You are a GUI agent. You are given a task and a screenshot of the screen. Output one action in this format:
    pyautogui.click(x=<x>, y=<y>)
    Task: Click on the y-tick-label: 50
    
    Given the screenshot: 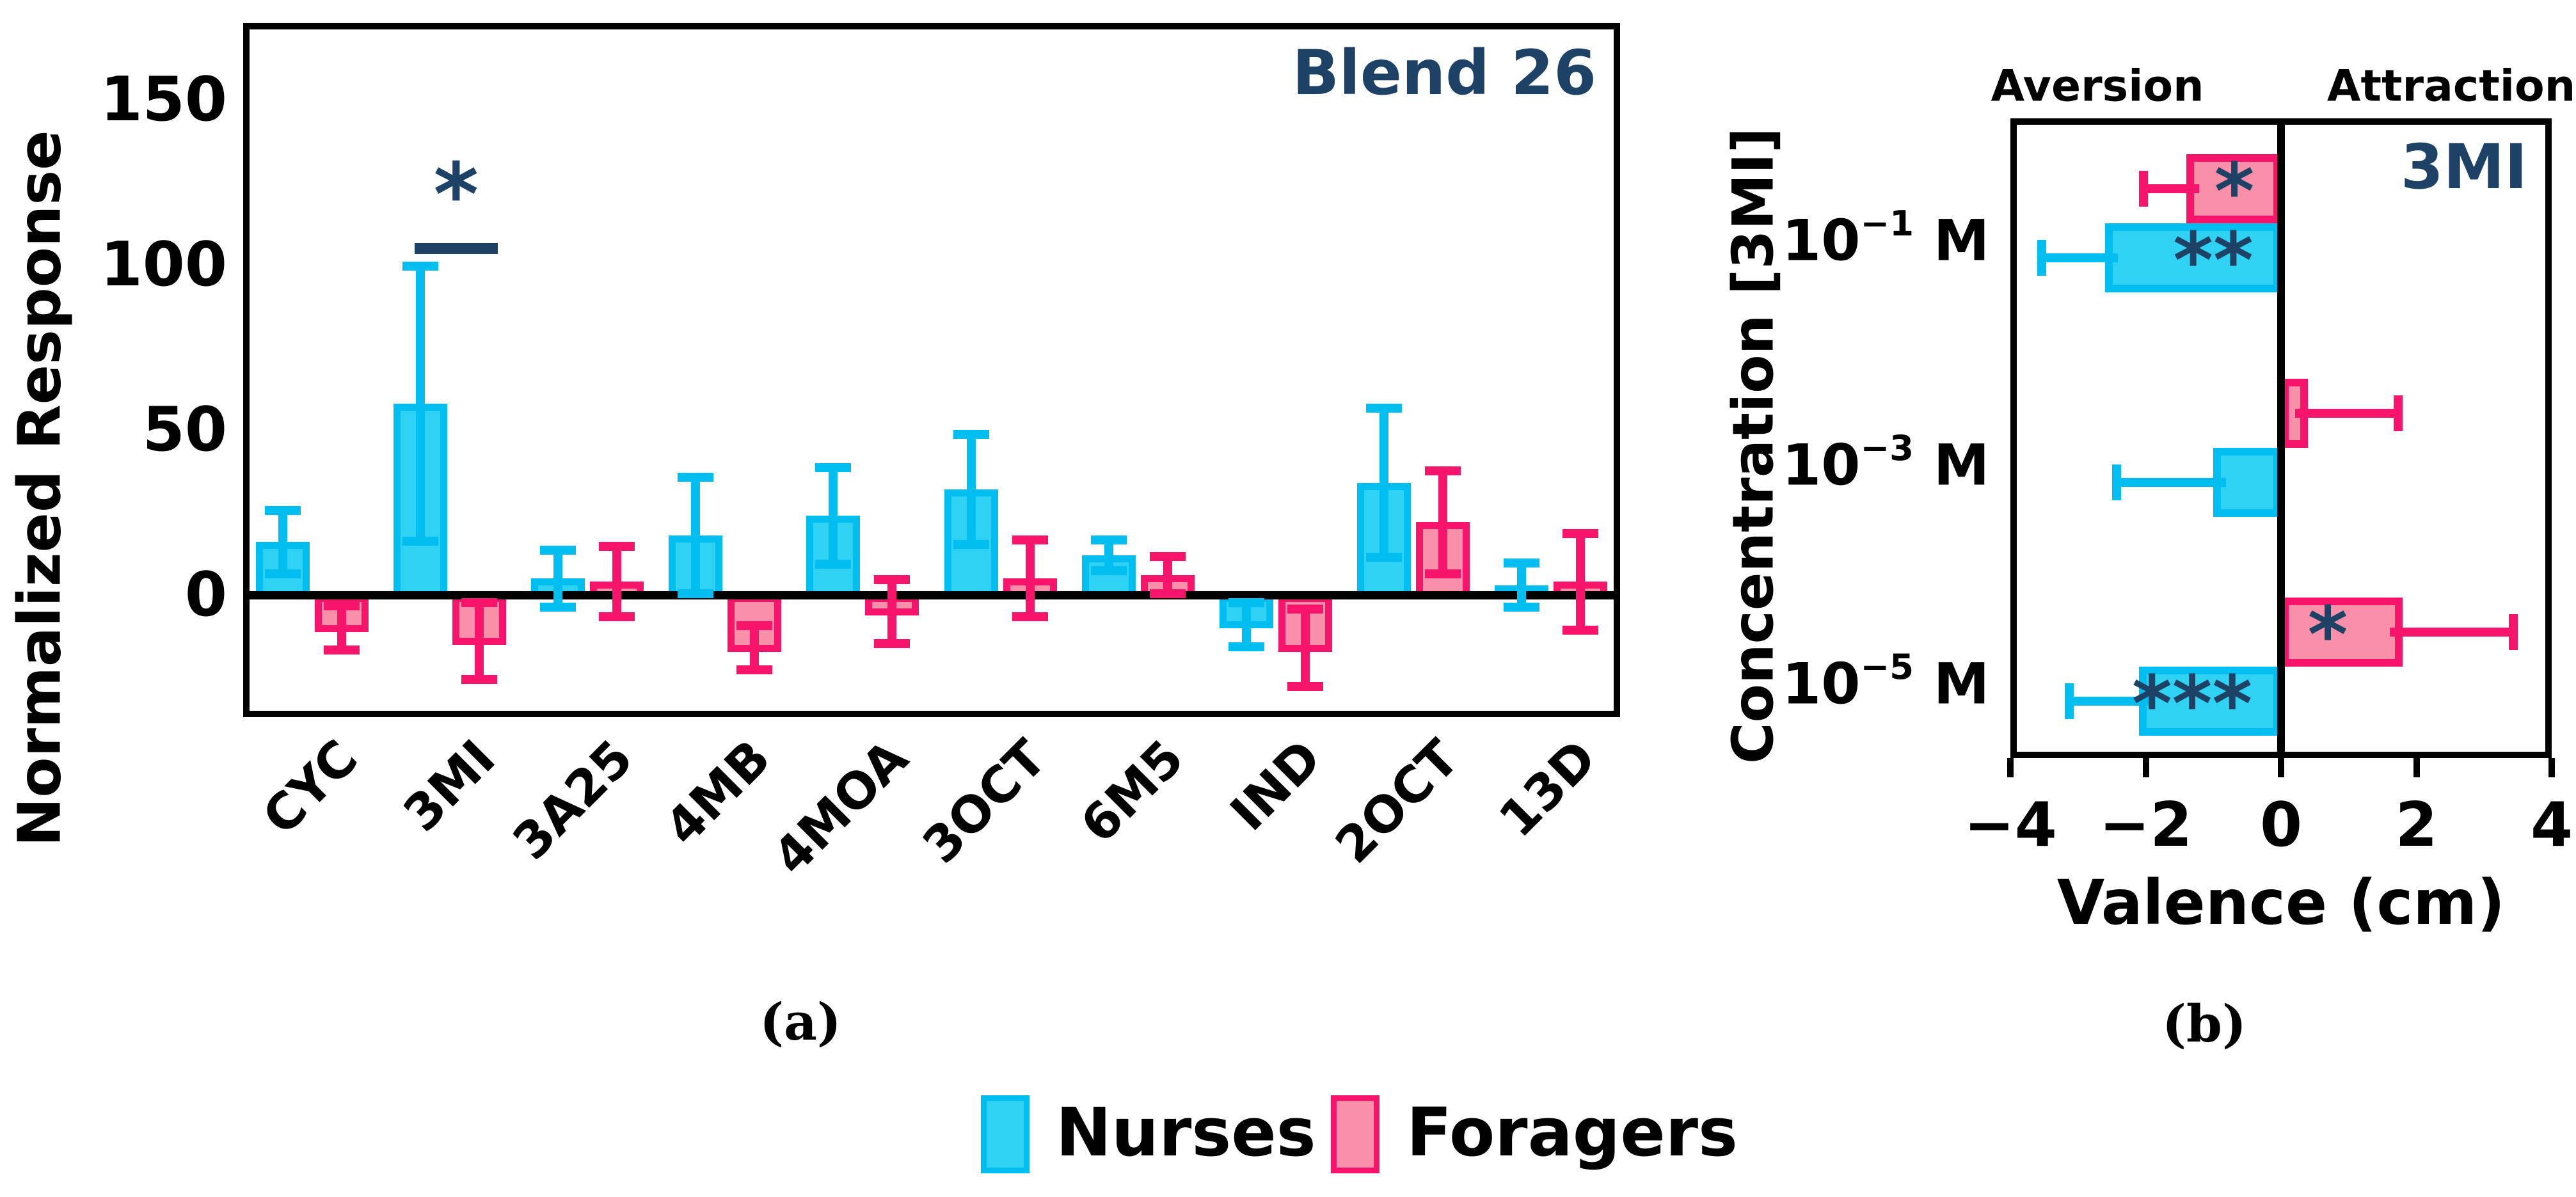 What is the action you would take?
    pyautogui.click(x=185, y=430)
    